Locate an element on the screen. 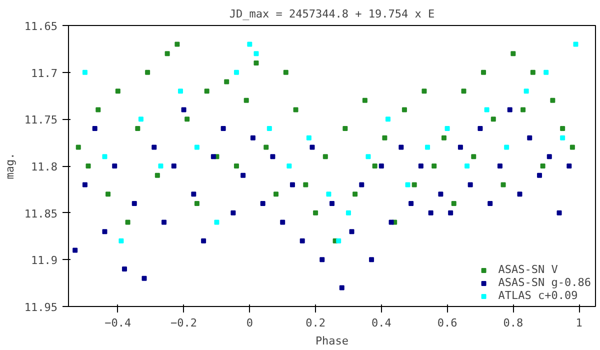  y-axis-title: mag. is located at coordinates (9, 166).